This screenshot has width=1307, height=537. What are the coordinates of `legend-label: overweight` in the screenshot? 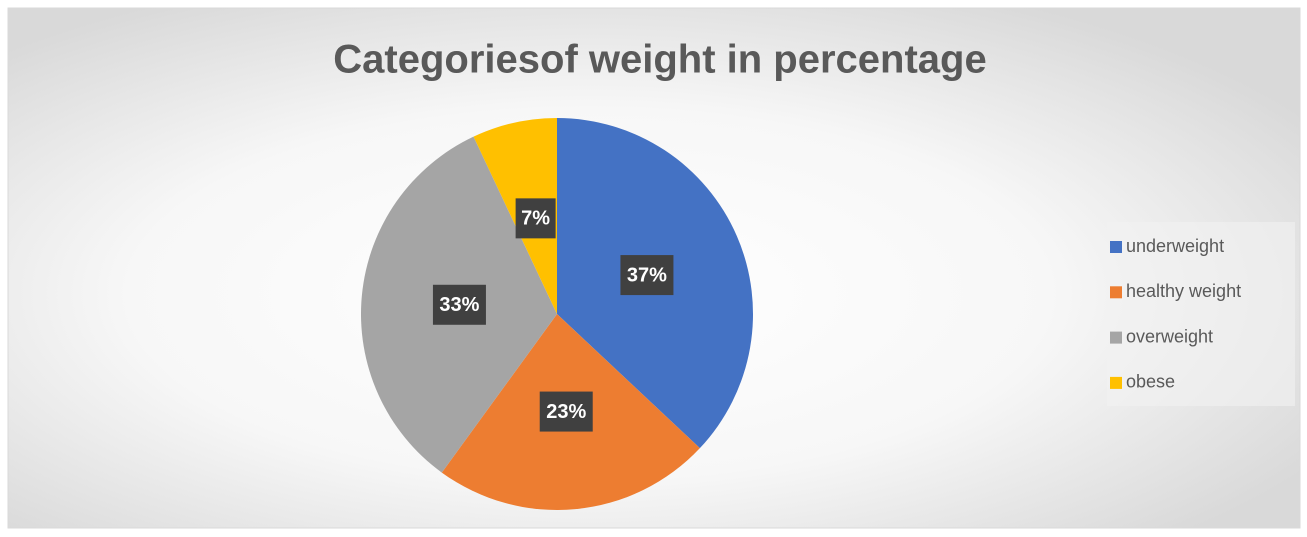 It's located at (1169, 336).